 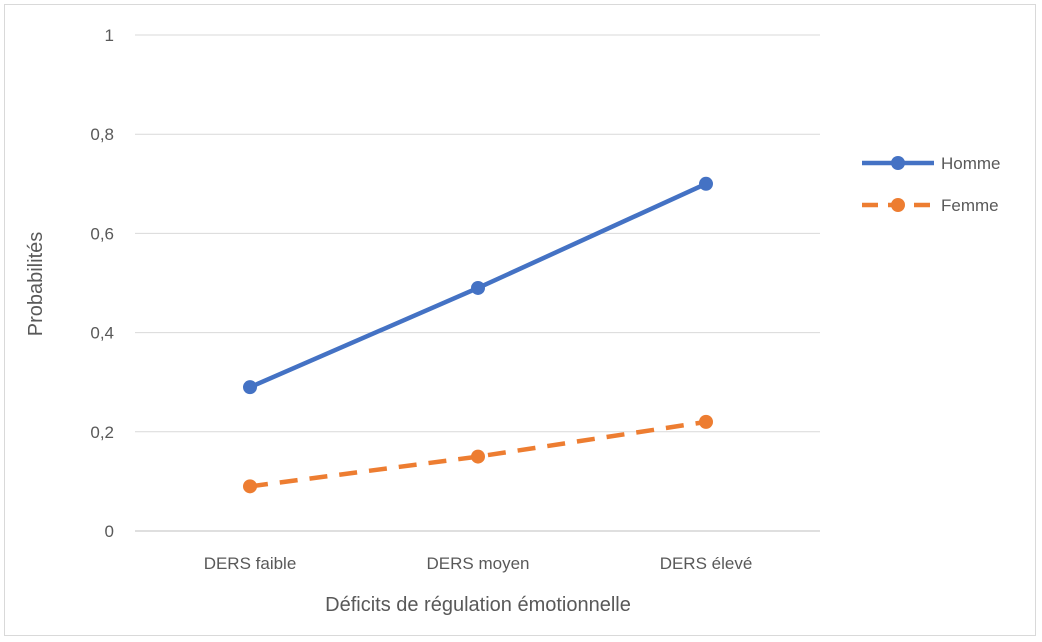 I want to click on x-tick-labels: DERS faible DERS moyen DERS élevé, so click(x=478, y=563).